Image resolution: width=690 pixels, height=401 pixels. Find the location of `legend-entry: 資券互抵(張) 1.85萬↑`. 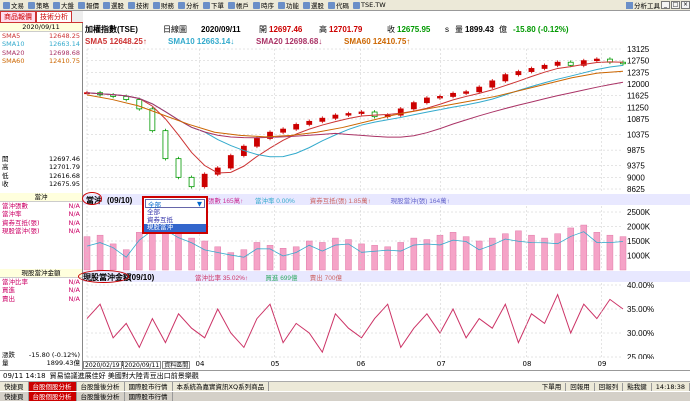

legend-entry: 資券互抵(張) 1.85萬↑ is located at coordinates (340, 200).